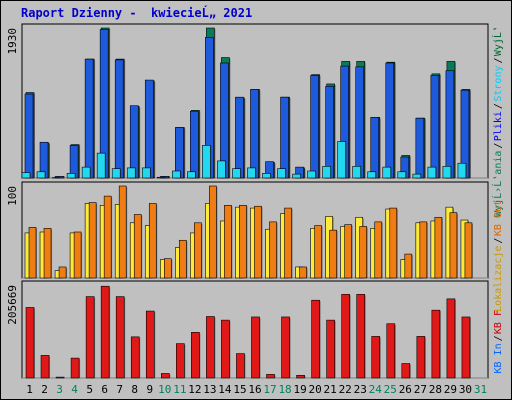  I want to click on right-label-bottom-1: KB In, so click(498, 358).